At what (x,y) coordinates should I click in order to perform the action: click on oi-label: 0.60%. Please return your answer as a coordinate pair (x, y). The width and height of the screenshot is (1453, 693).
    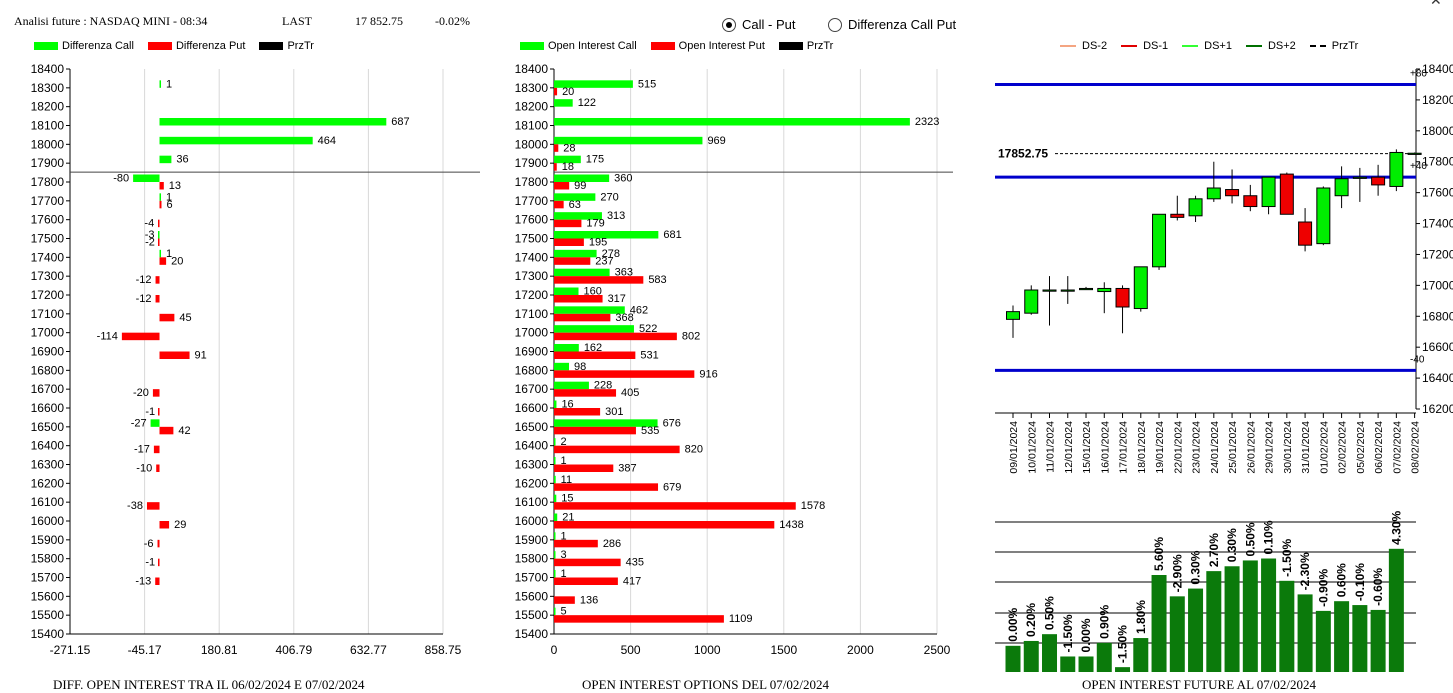
    Looking at the image, I should click on (1342, 580).